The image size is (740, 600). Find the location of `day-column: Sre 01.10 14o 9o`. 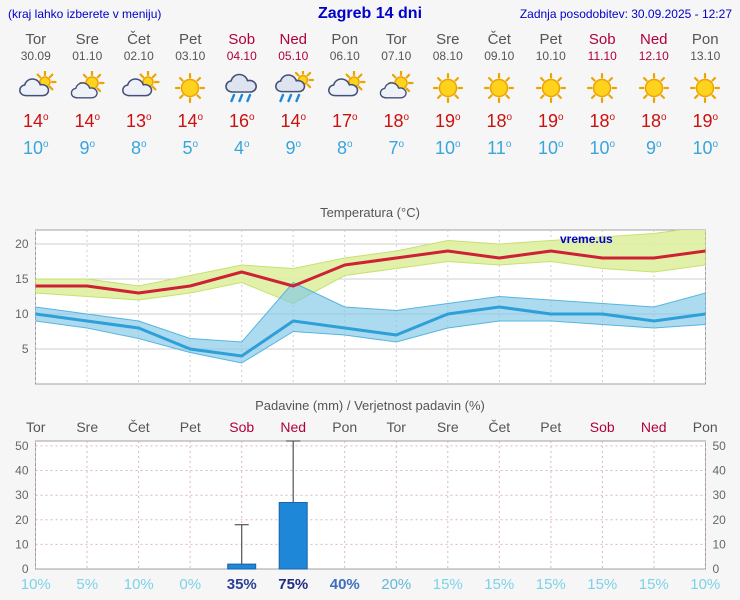

day-column: Sre 01.10 14o 9o is located at coordinates (88, 95).